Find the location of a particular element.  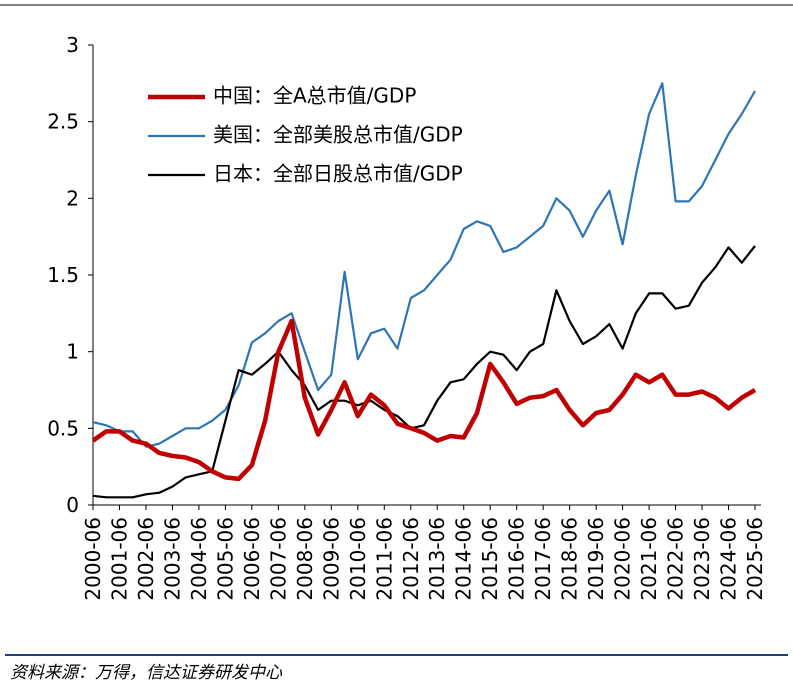

x-tick-label: 2009-06 is located at coordinates (331, 559).